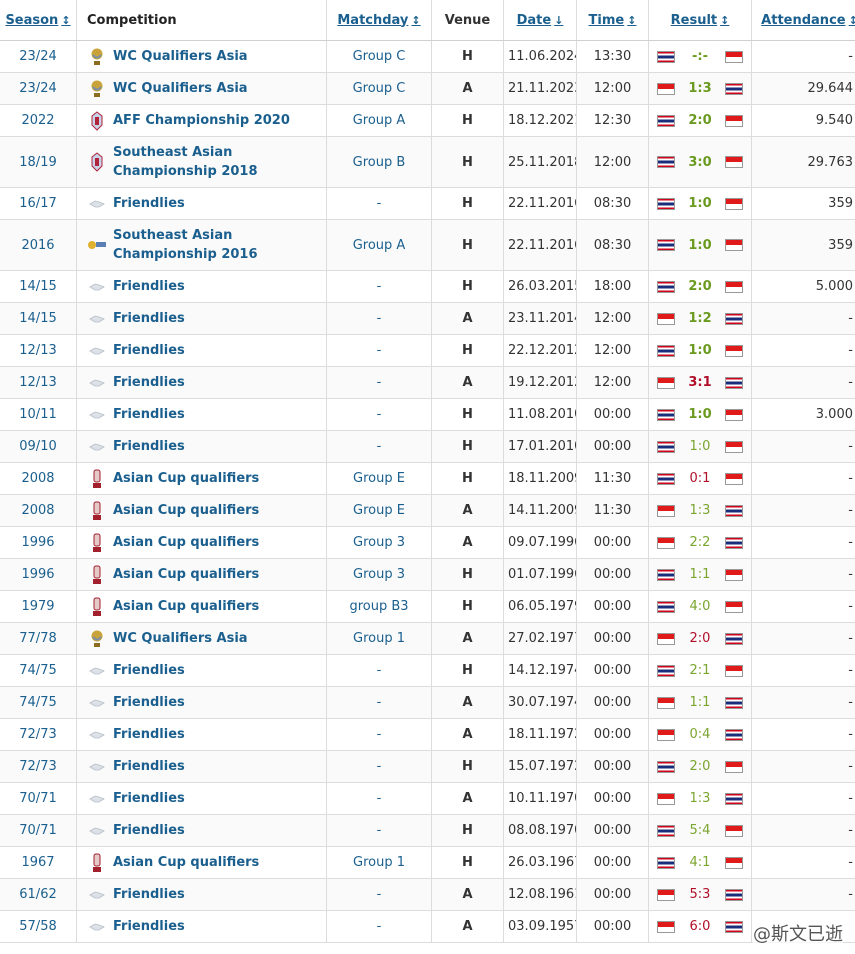 The width and height of the screenshot is (855, 954). Describe the element at coordinates (379, 478) in the screenshot. I see `matchday-cell: Group E` at that location.